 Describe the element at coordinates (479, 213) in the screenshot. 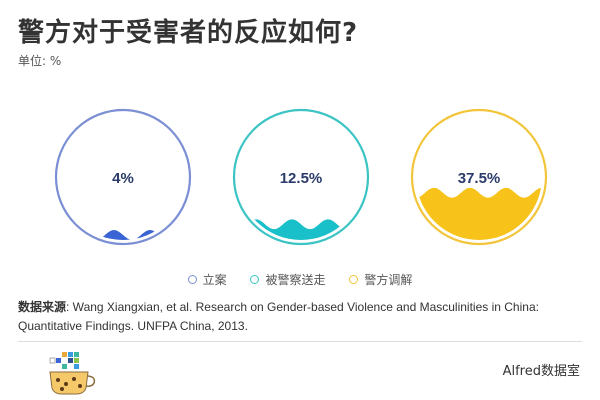

I see `gauge-fill` at that location.